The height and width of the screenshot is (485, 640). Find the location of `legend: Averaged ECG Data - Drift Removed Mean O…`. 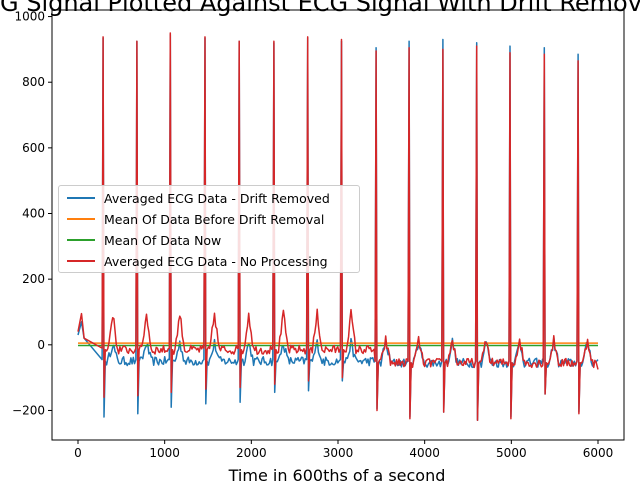

legend: Averaged ECG Data - Drift Removed Mean O… is located at coordinates (209, 229).